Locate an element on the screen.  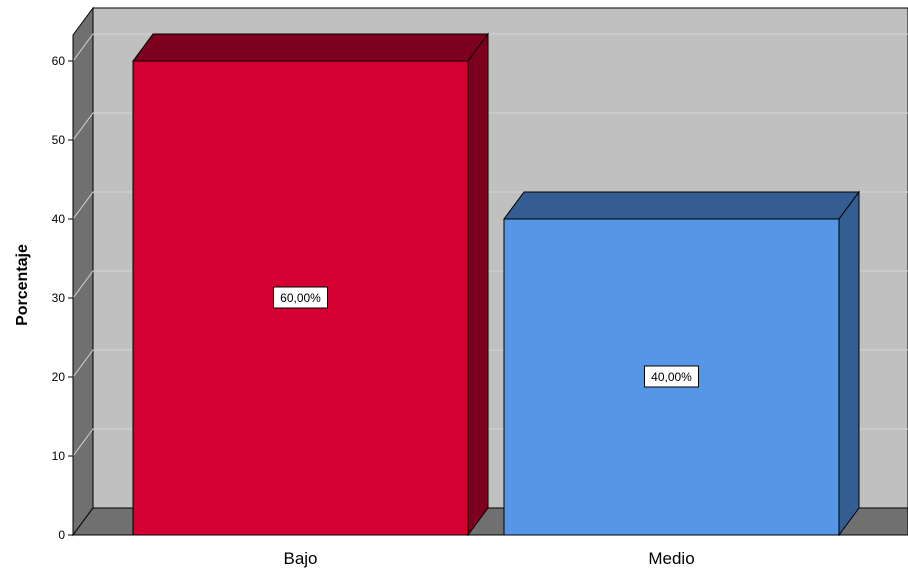
y-axis-ticks: 0 10 20 30 40 50 60 is located at coordinates (62, 298).